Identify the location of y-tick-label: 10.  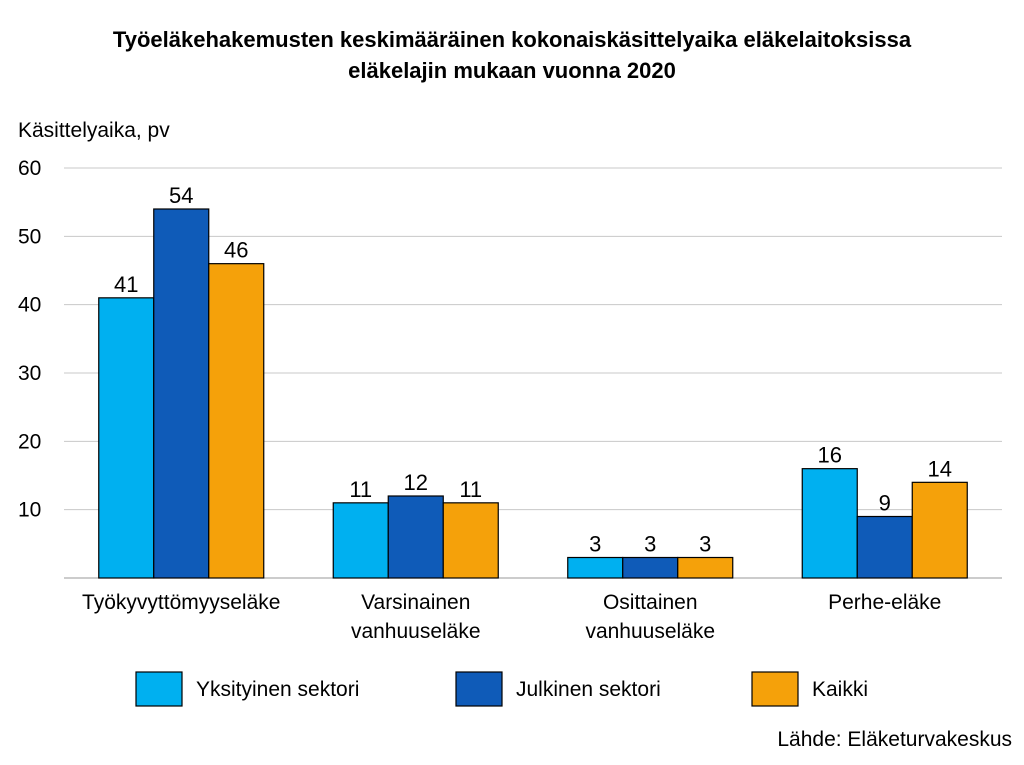
(29, 510).